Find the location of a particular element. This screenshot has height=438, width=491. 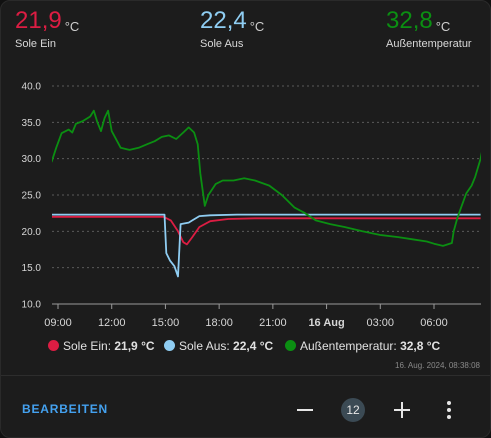

y-tick-label: 10.0 is located at coordinates (32, 305).